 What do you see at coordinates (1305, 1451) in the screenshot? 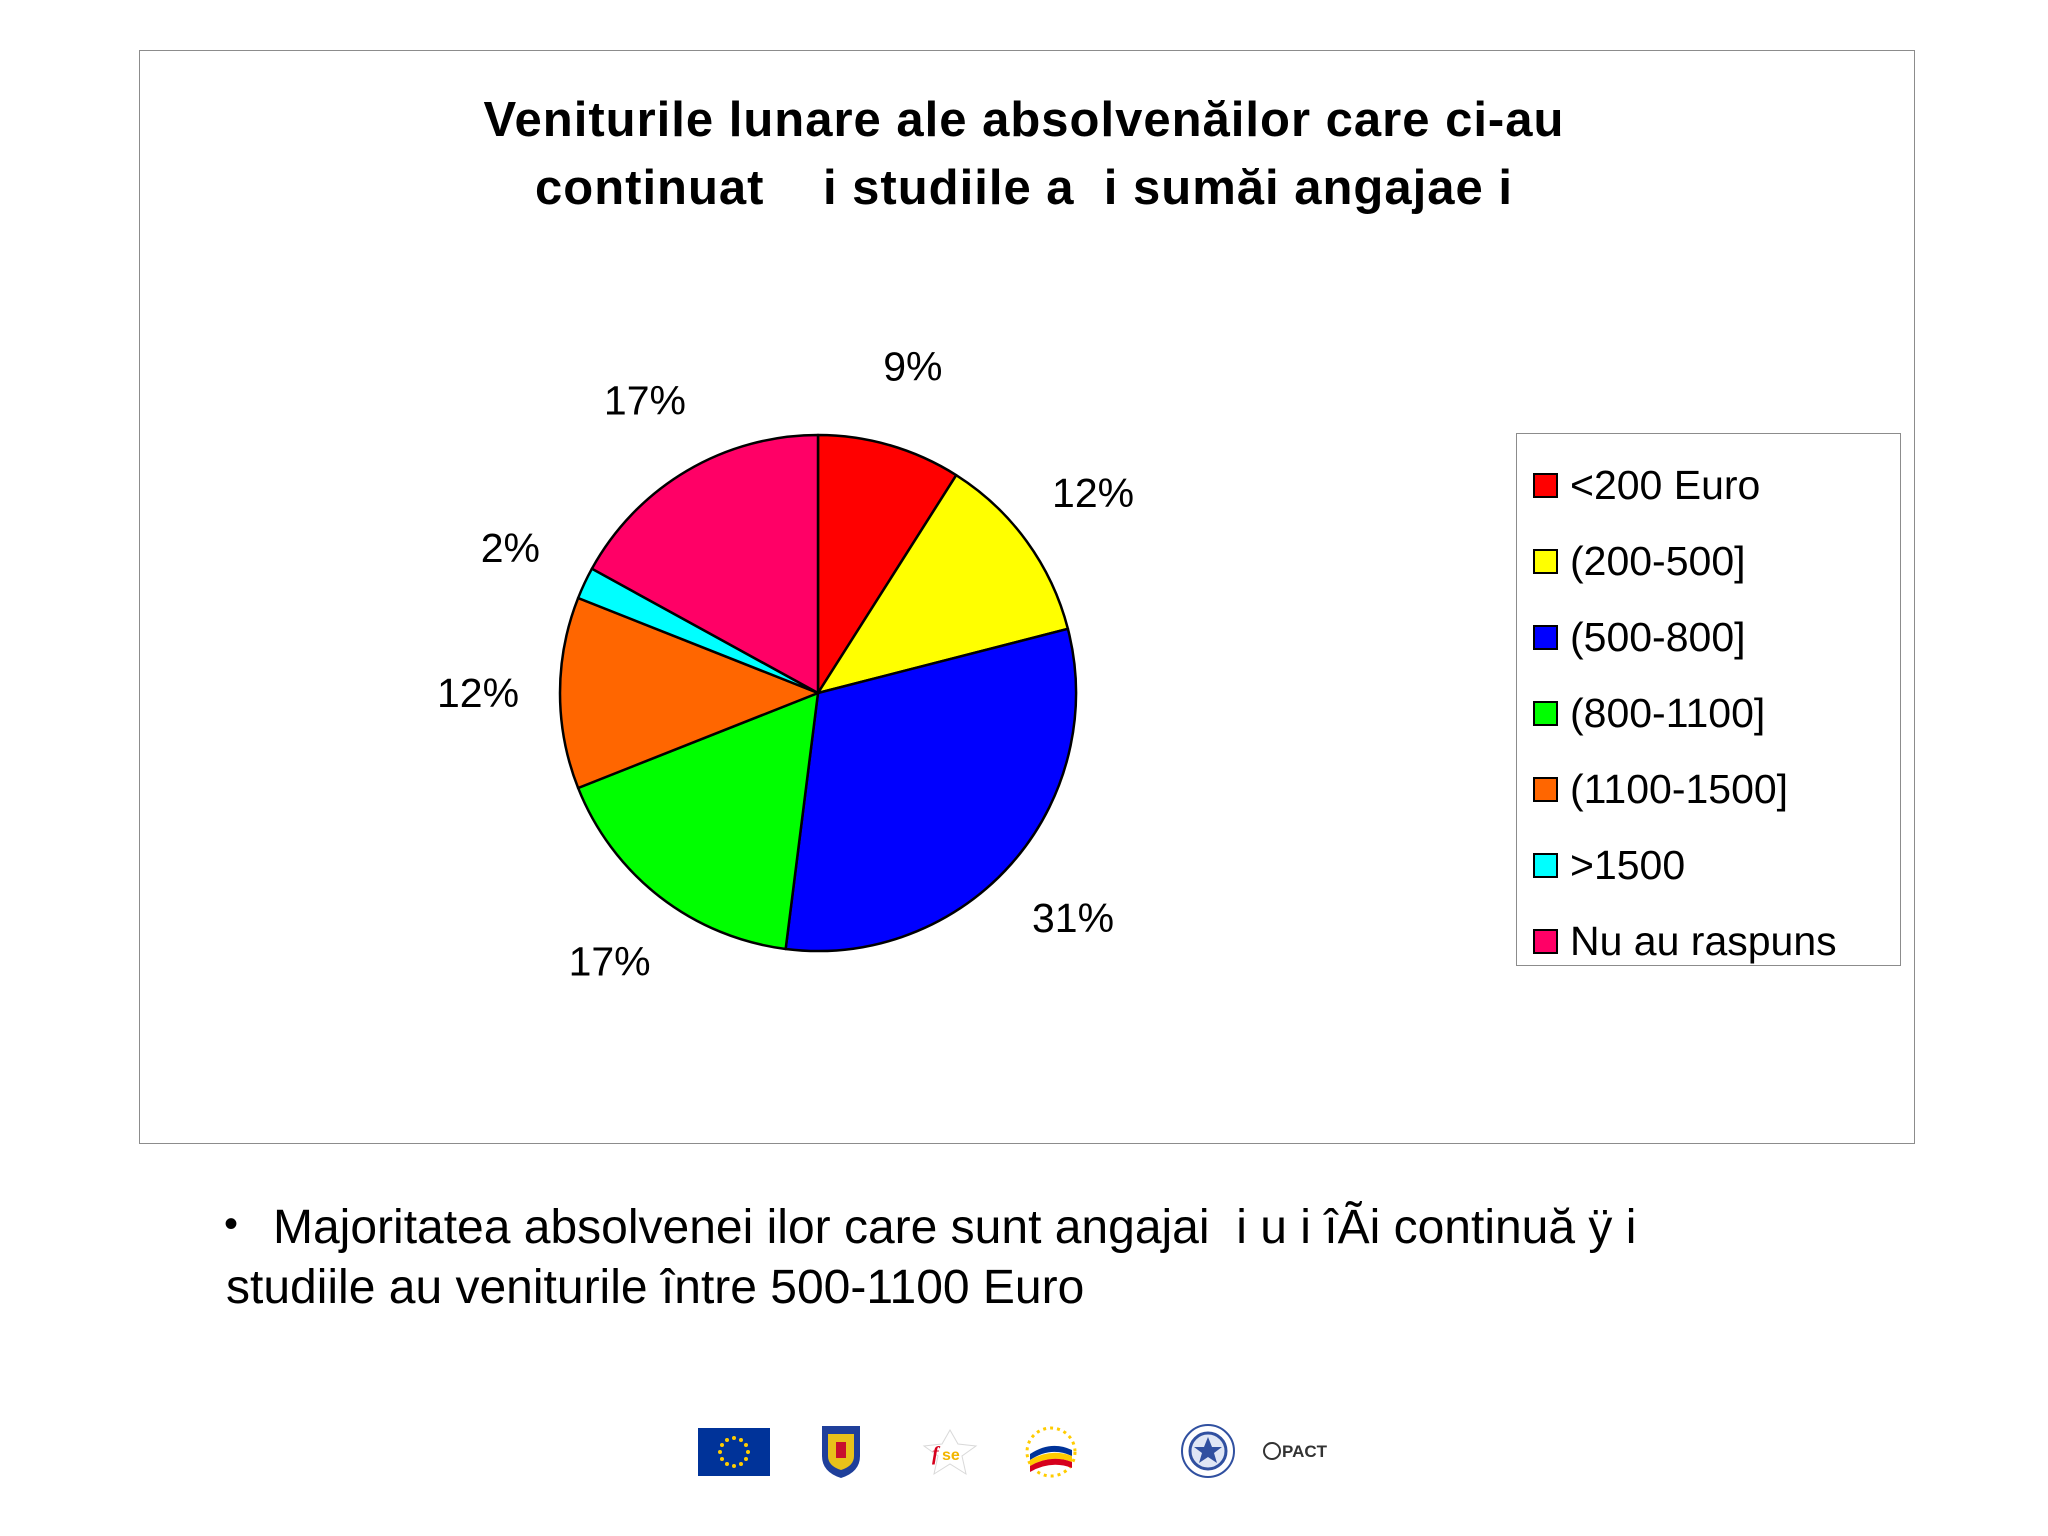
I see `pact-logo-text: PACT` at bounding box center [1305, 1451].